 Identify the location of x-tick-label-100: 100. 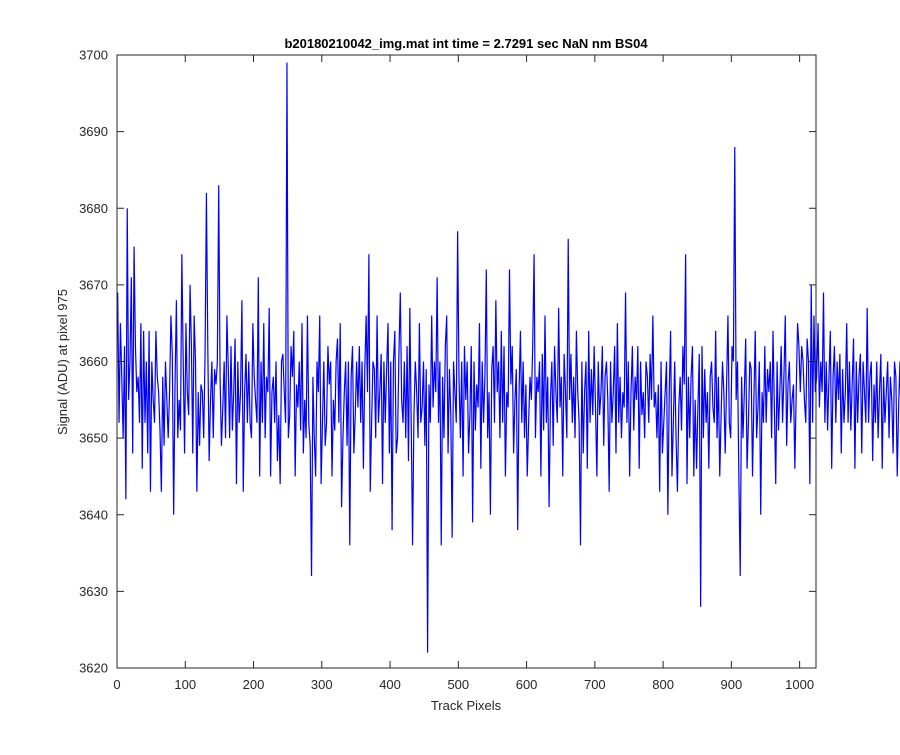
(185, 684).